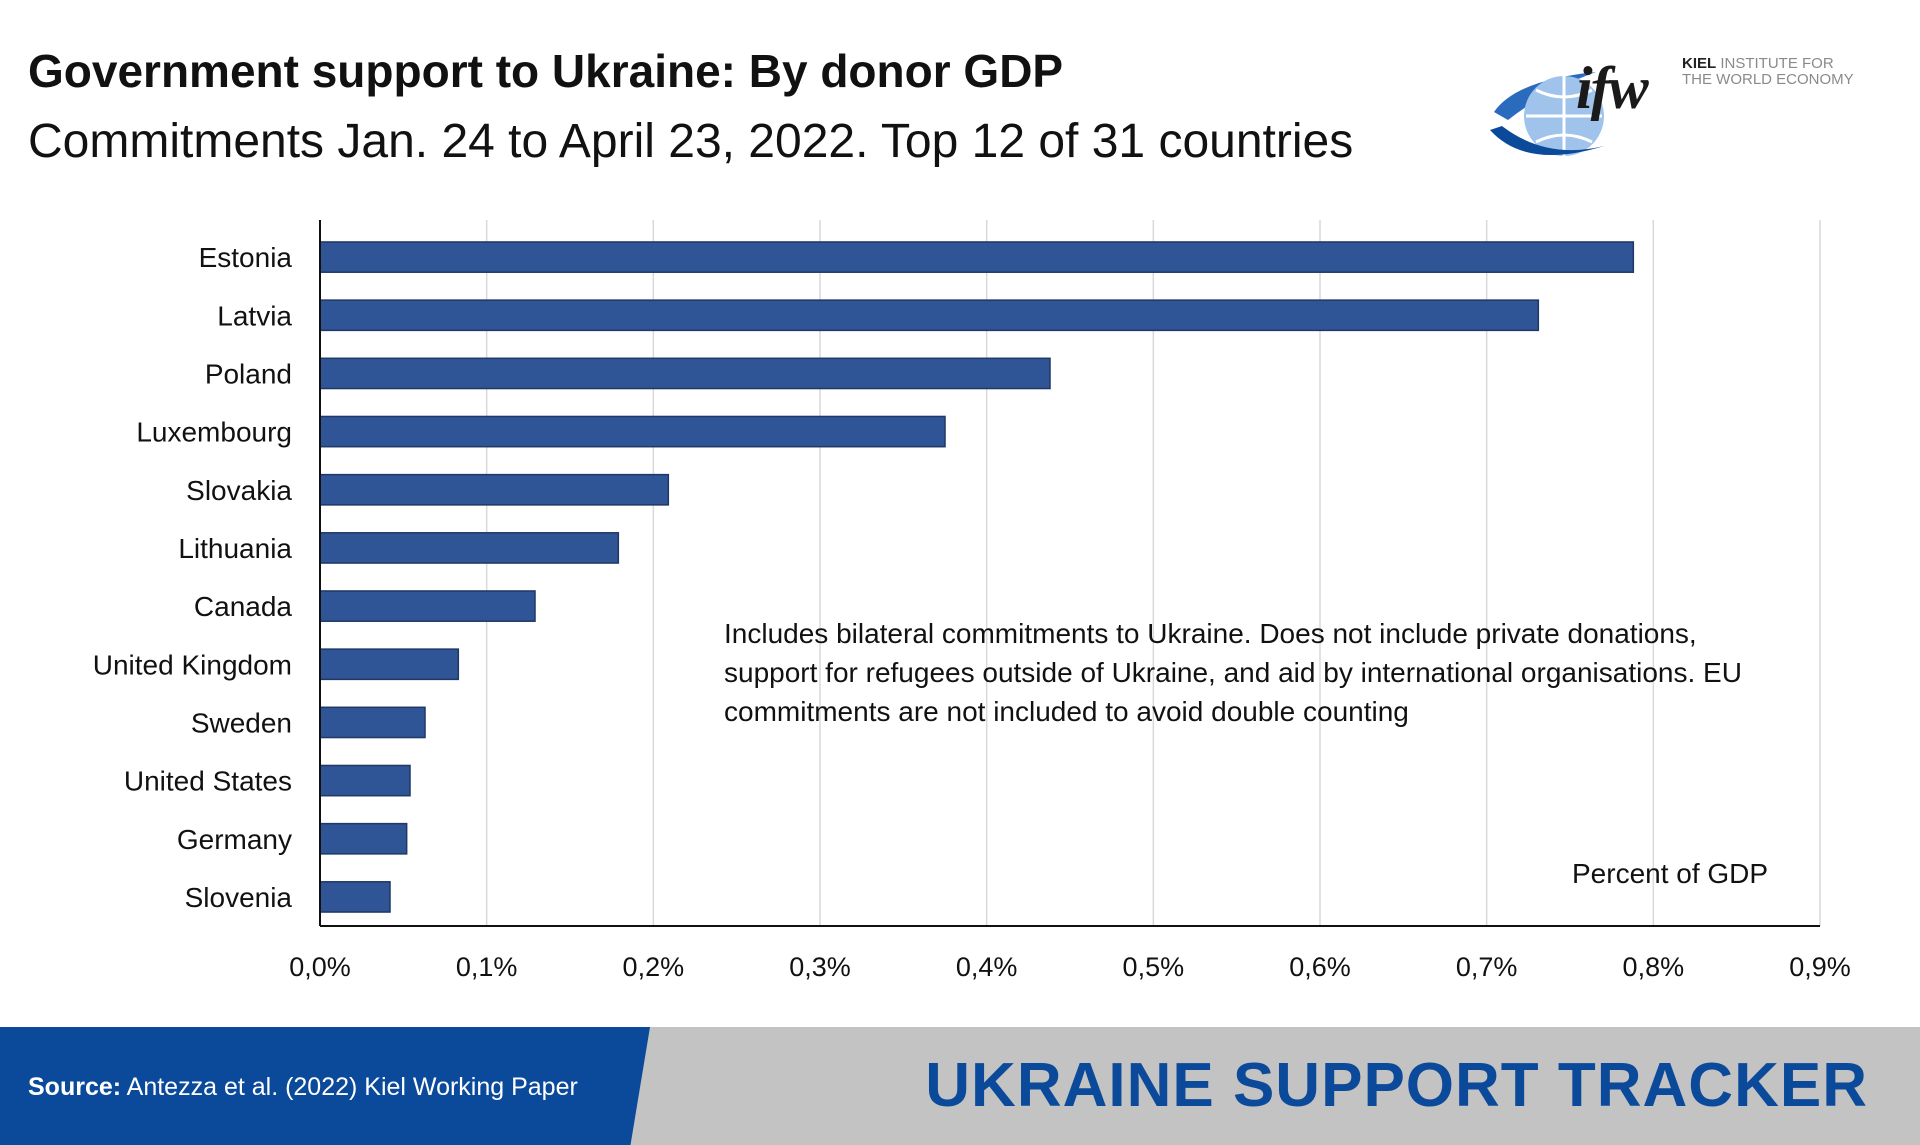 The height and width of the screenshot is (1145, 1920). Describe the element at coordinates (320, 967) in the screenshot. I see `x-tick-label: 0,0%` at that location.